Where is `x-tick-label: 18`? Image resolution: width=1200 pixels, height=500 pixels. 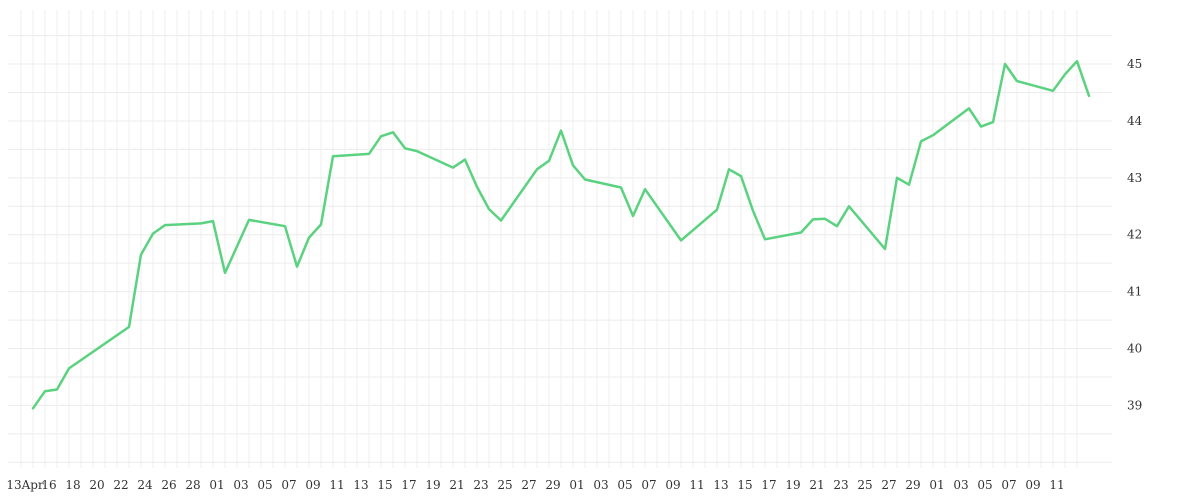 x-tick-label: 18 is located at coordinates (72, 485).